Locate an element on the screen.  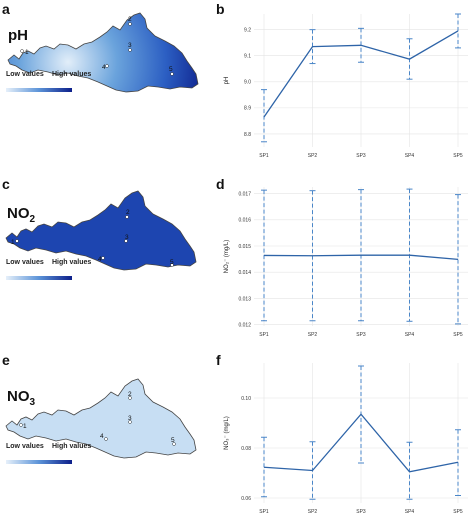
y-tick-label: 0.015 is located at coordinates (244, 247).